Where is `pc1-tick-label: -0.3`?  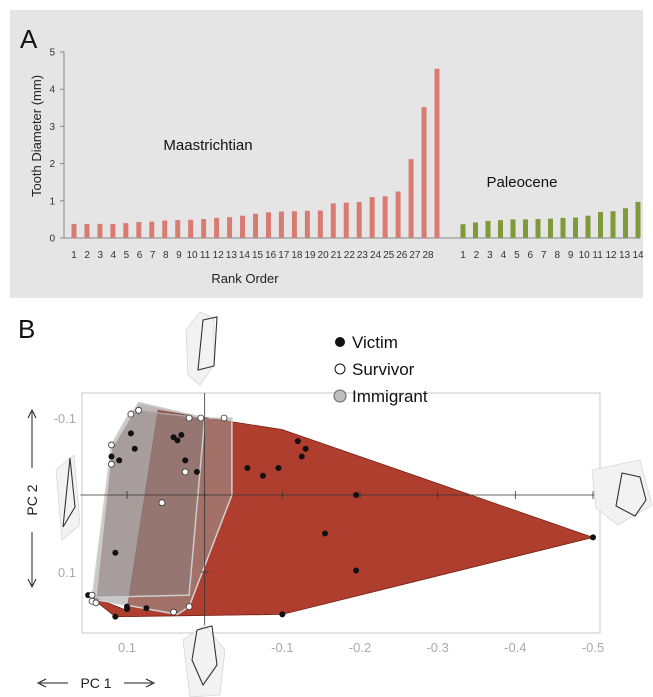 pc1-tick-label: -0.3 is located at coordinates (437, 647).